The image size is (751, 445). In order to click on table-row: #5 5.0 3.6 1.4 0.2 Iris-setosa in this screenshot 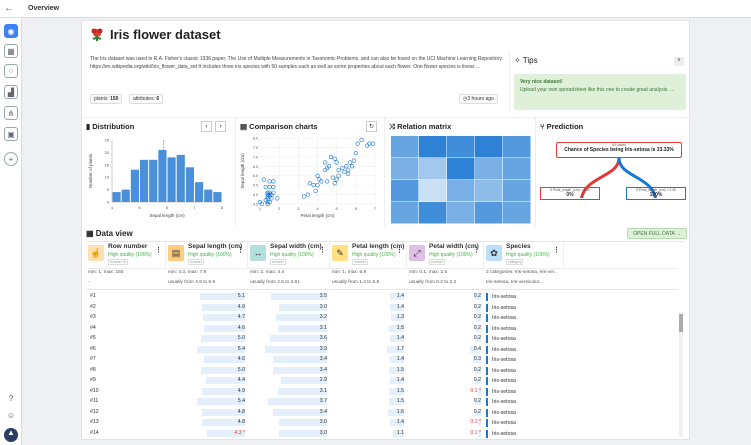, I will do `click(382, 339)`.